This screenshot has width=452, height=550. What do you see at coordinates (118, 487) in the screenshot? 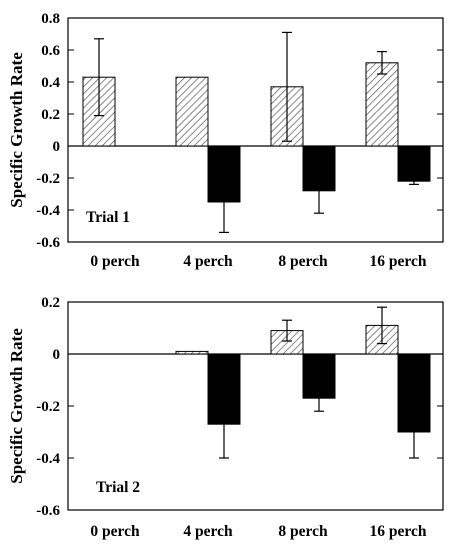
I see `trial-label: Trial 2` at bounding box center [118, 487].